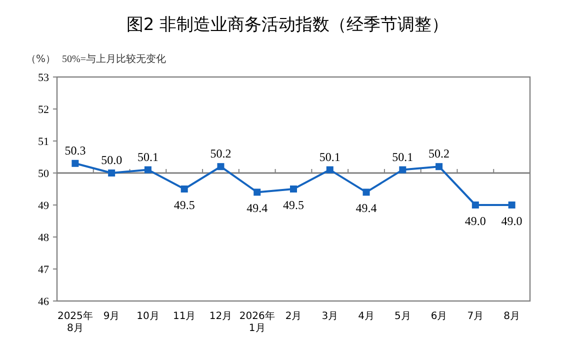  What do you see at coordinates (111, 160) in the screenshot?
I see `data-label: 50.0` at bounding box center [111, 160].